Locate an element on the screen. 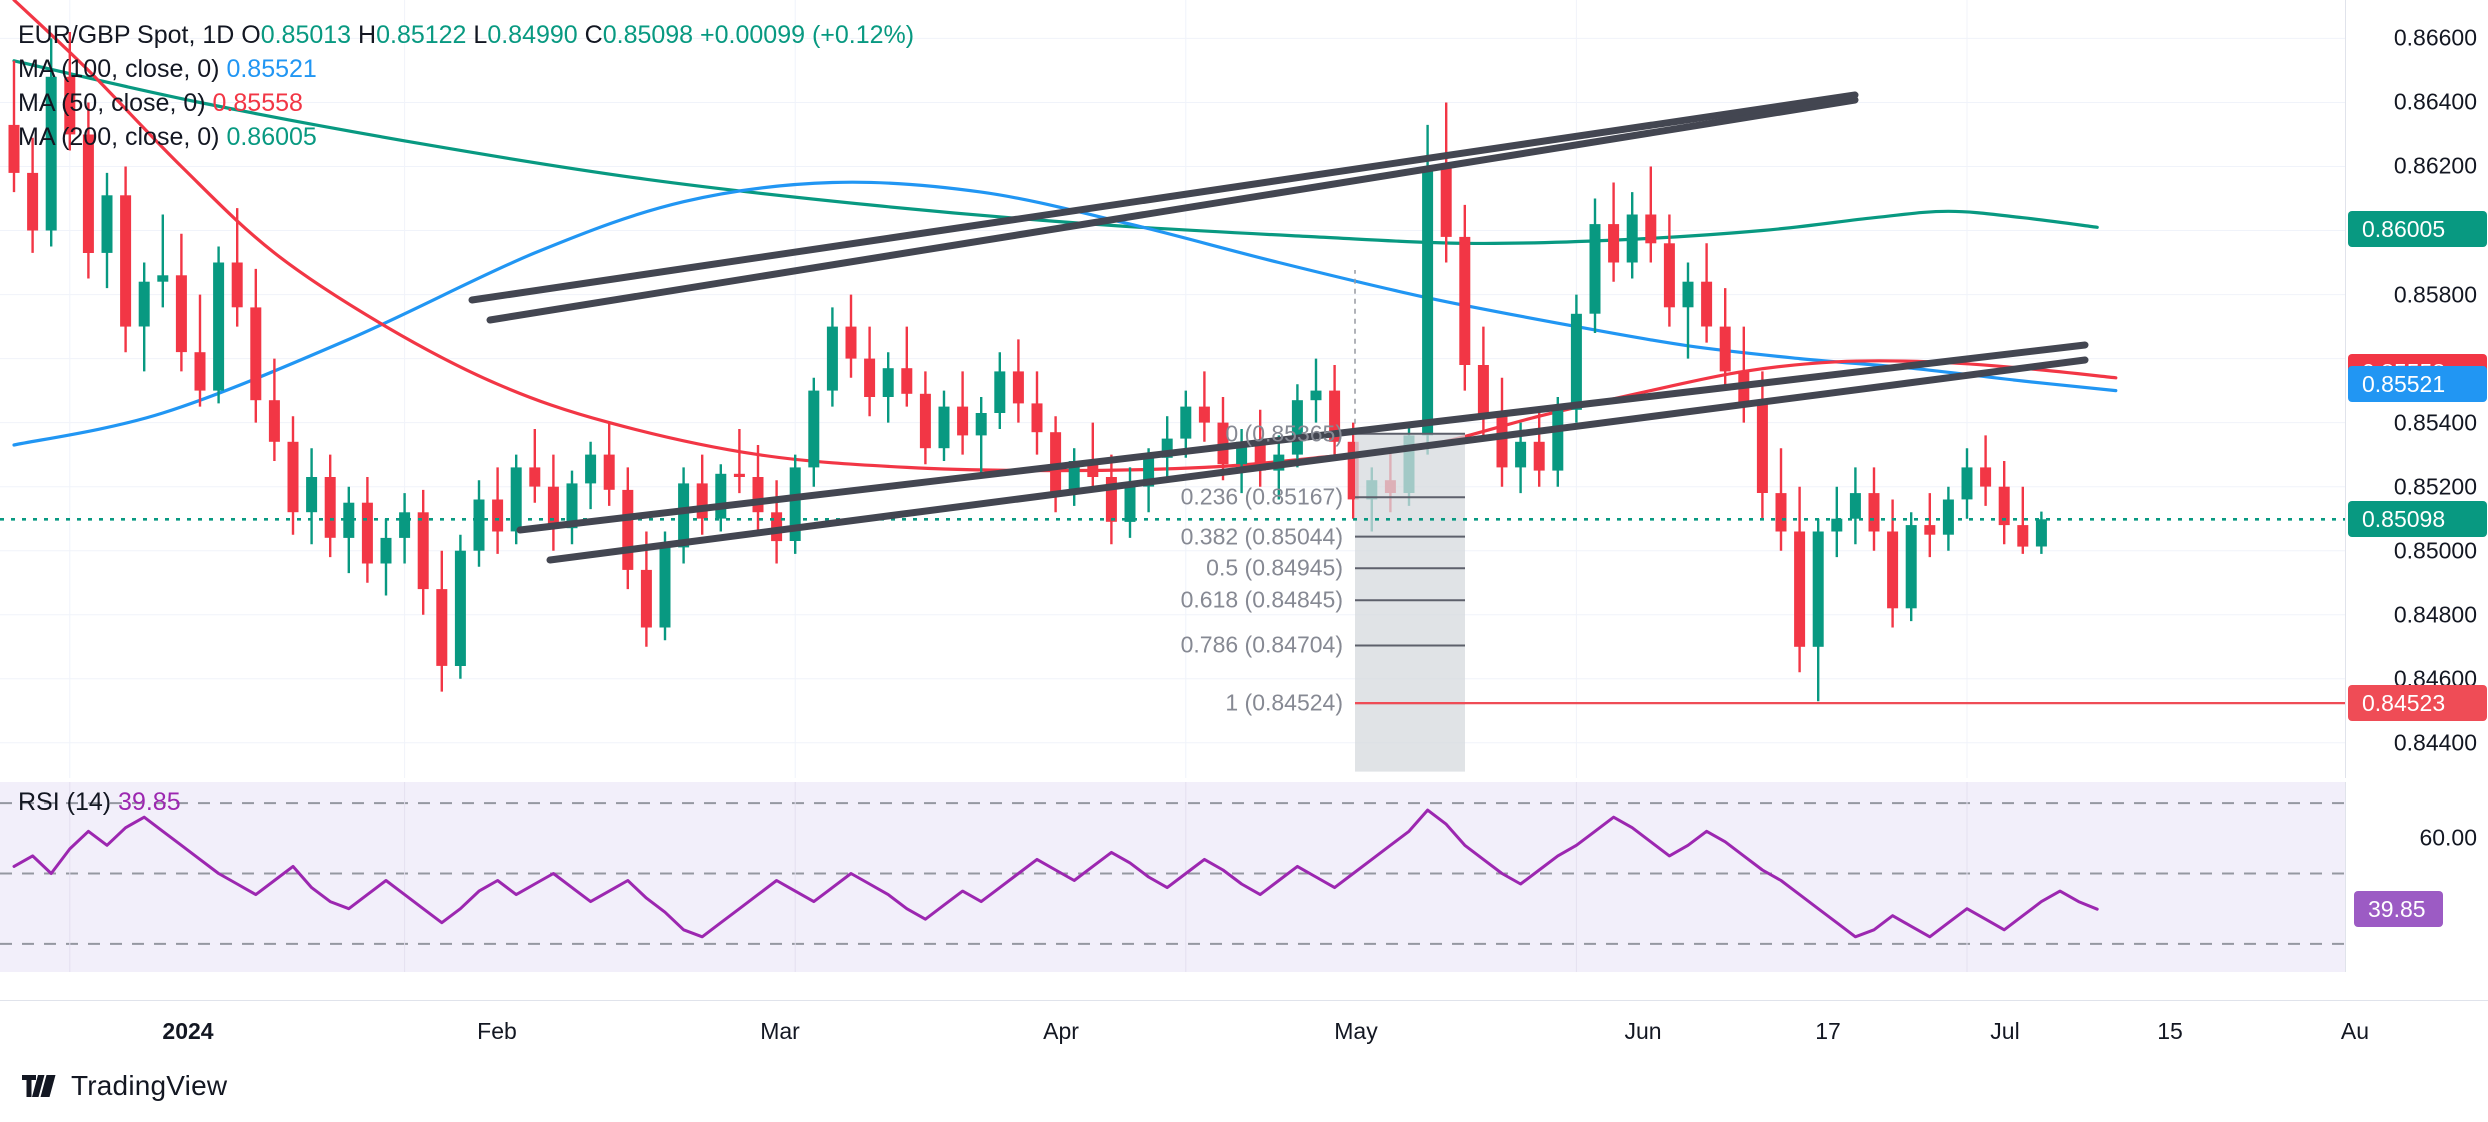 This screenshot has height=1122, width=2488. ohlc-high-label: H is located at coordinates (367, 35).